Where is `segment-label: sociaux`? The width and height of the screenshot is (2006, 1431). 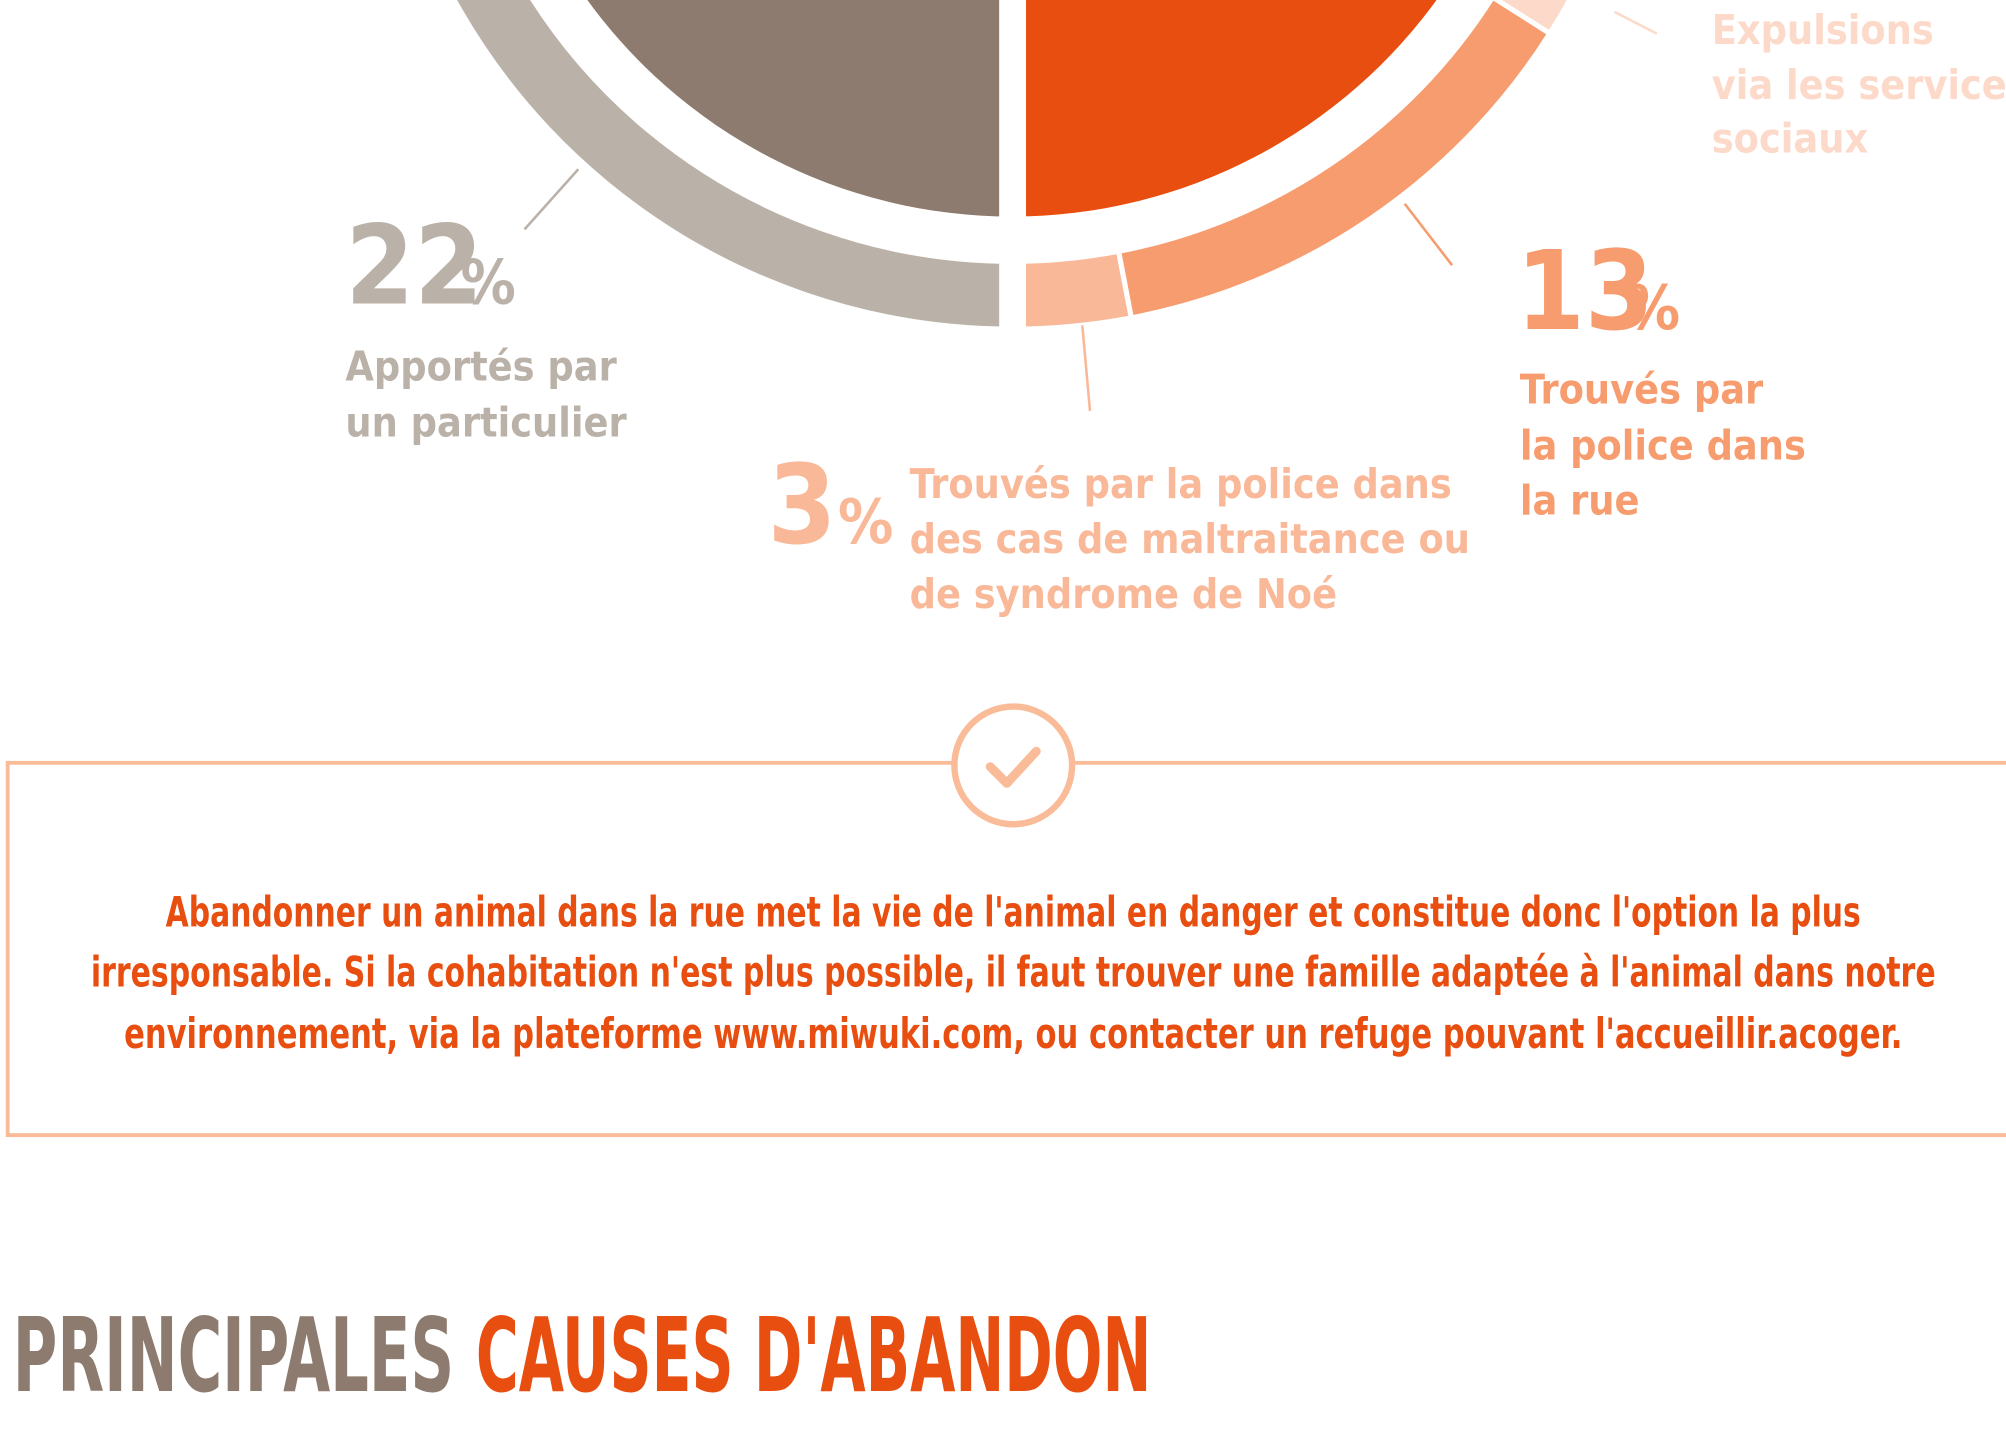
segment-label: sociaux is located at coordinates (1790, 139).